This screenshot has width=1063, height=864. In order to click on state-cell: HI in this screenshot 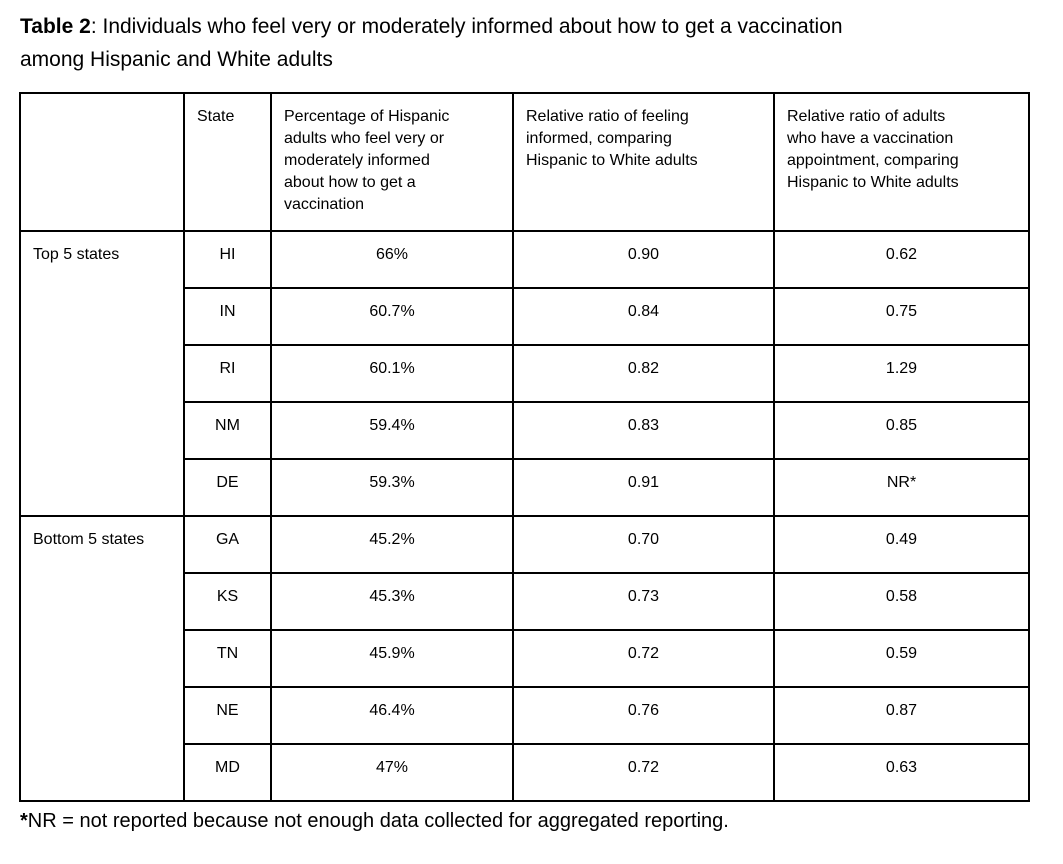, I will do `click(227, 259)`.